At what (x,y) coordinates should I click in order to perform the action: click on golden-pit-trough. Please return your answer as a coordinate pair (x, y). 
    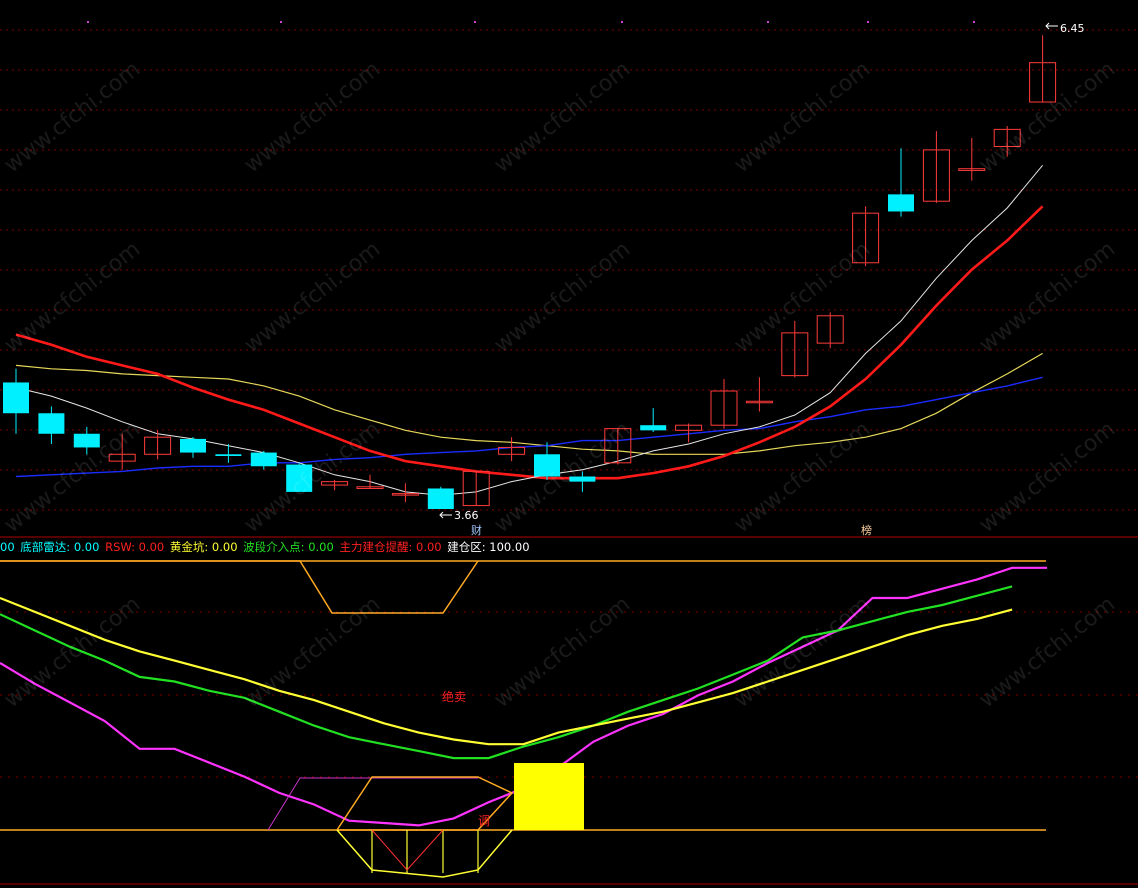
    Looking at the image, I should click on (239, 587).